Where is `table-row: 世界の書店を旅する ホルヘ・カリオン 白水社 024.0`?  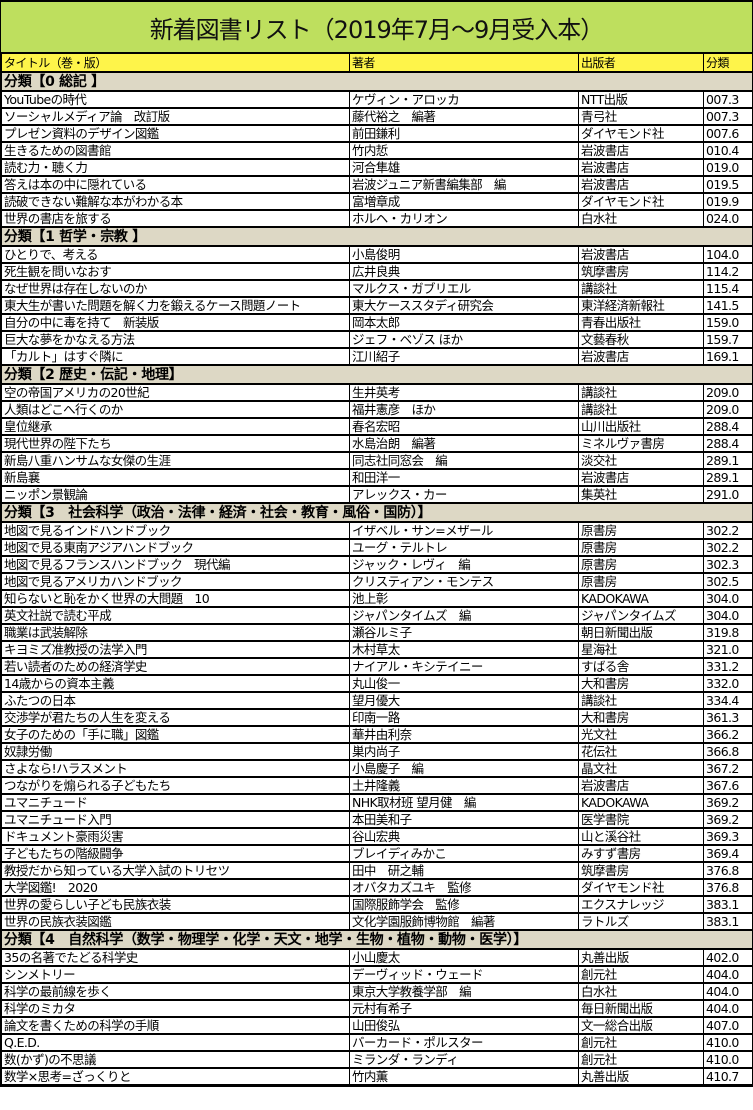 table-row: 世界の書店を旅する ホルヘ・カリオン 白水社 024.0 is located at coordinates (377, 219).